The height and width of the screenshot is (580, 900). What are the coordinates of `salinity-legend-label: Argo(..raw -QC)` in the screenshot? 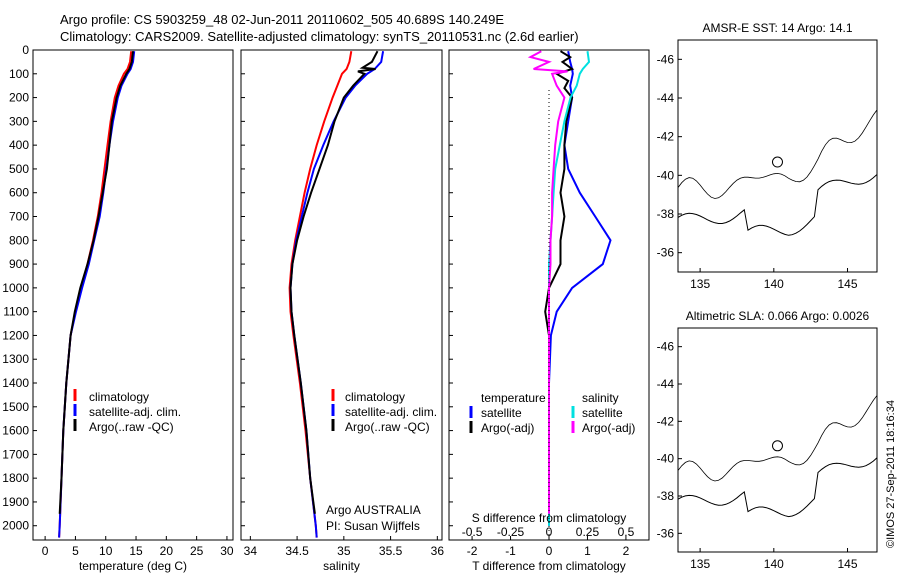 It's located at (387, 427).